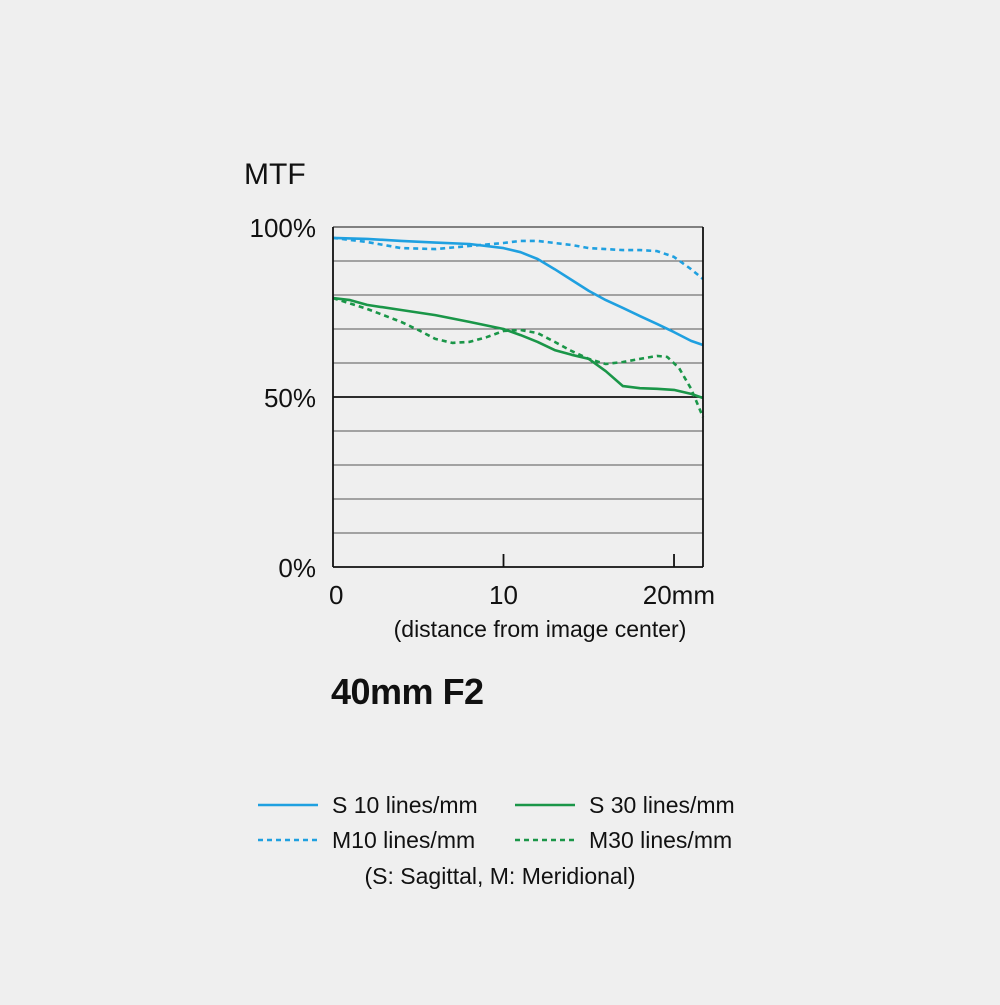 The image size is (1000, 1005). I want to click on legend-label-3: S 30 lines/mm, so click(662, 805).